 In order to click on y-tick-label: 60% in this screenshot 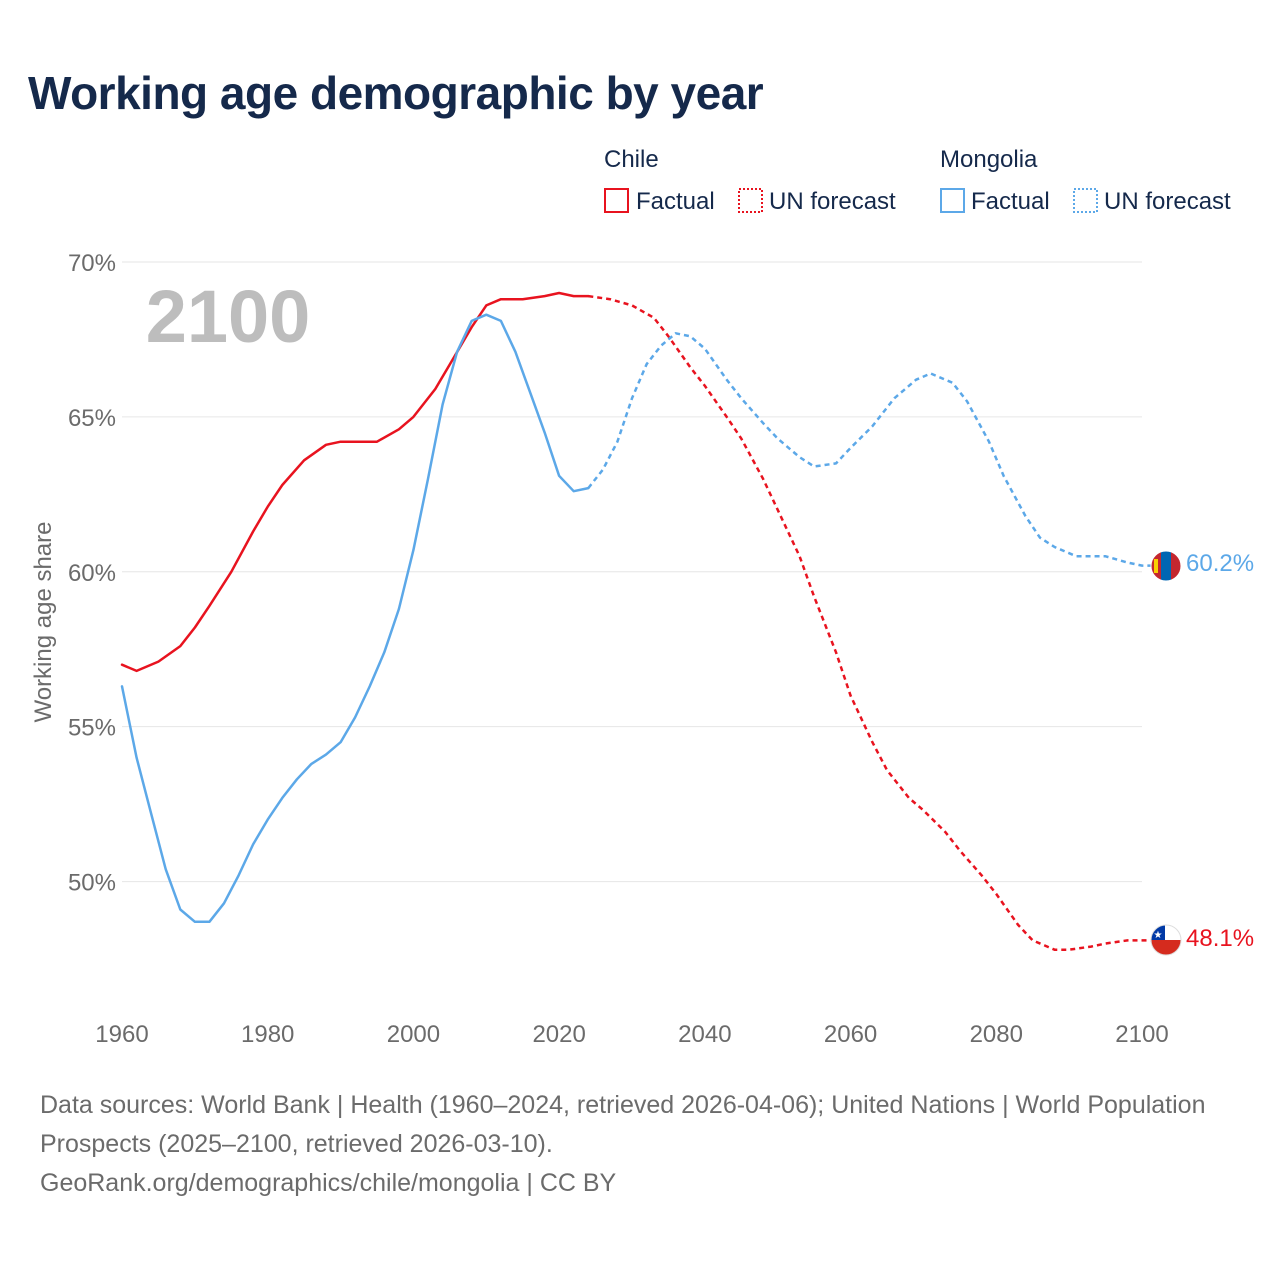, I will do `click(92, 573)`.